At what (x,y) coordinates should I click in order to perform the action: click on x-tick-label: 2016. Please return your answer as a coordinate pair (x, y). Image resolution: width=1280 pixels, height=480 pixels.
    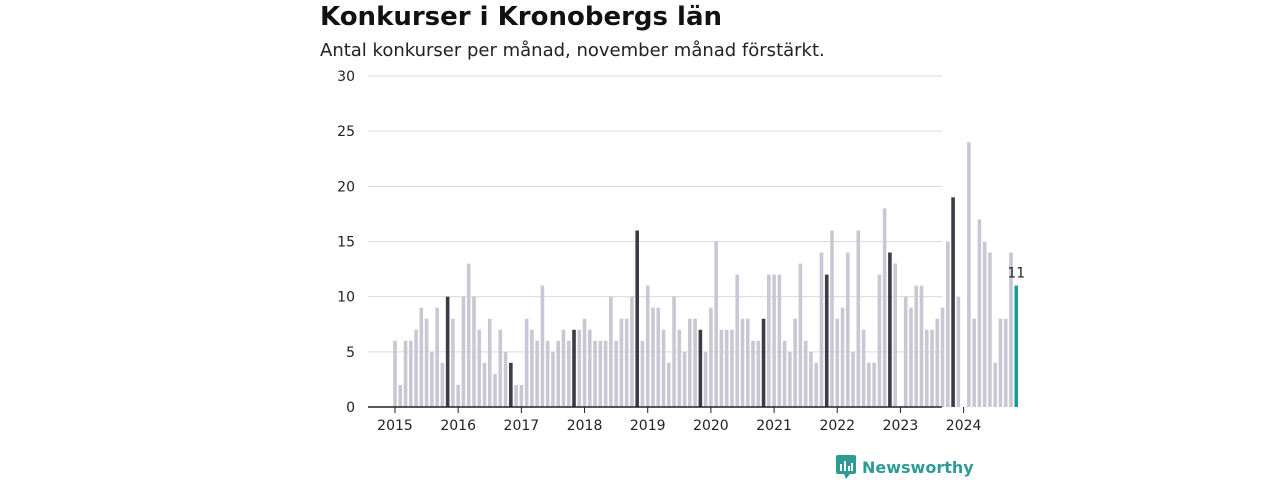
    Looking at the image, I should click on (458, 426).